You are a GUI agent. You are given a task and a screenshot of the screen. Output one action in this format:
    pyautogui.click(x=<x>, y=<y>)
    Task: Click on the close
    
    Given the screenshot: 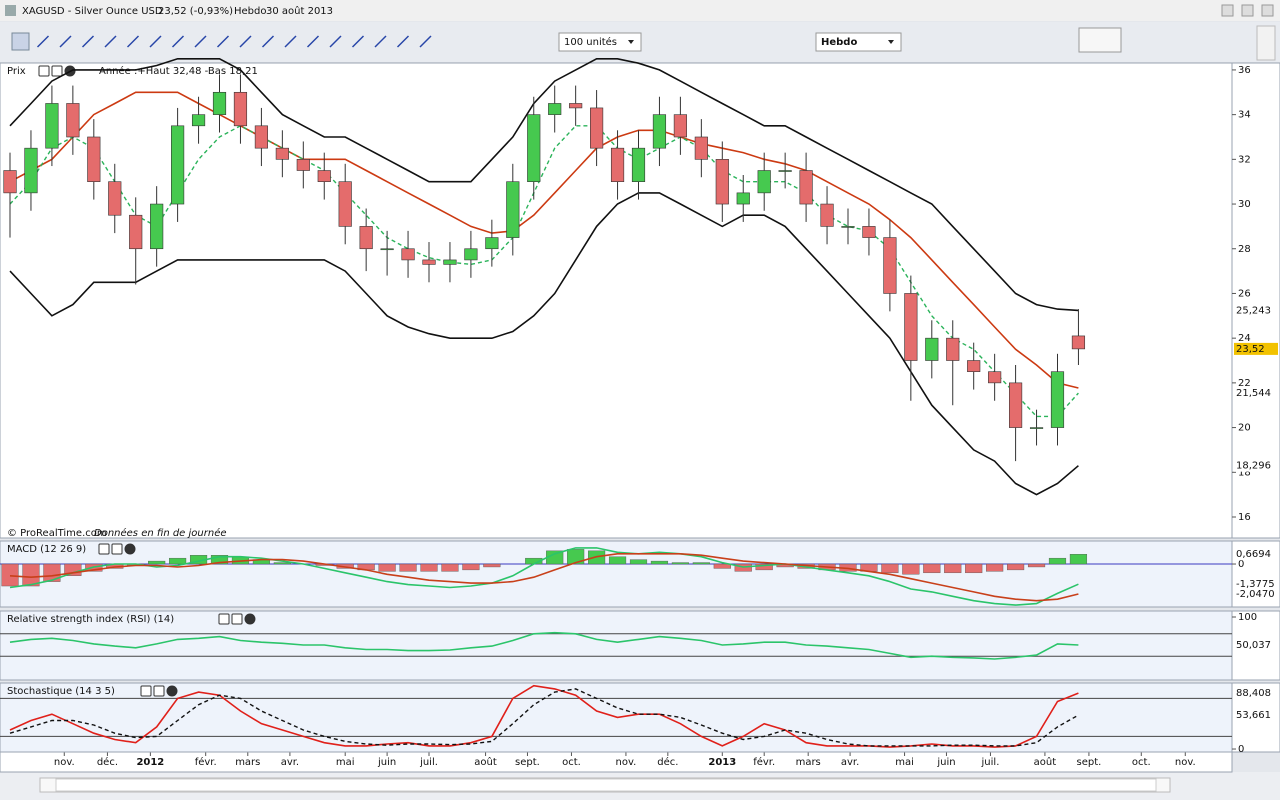 What is the action you would take?
    pyautogui.click(x=1267, y=10)
    